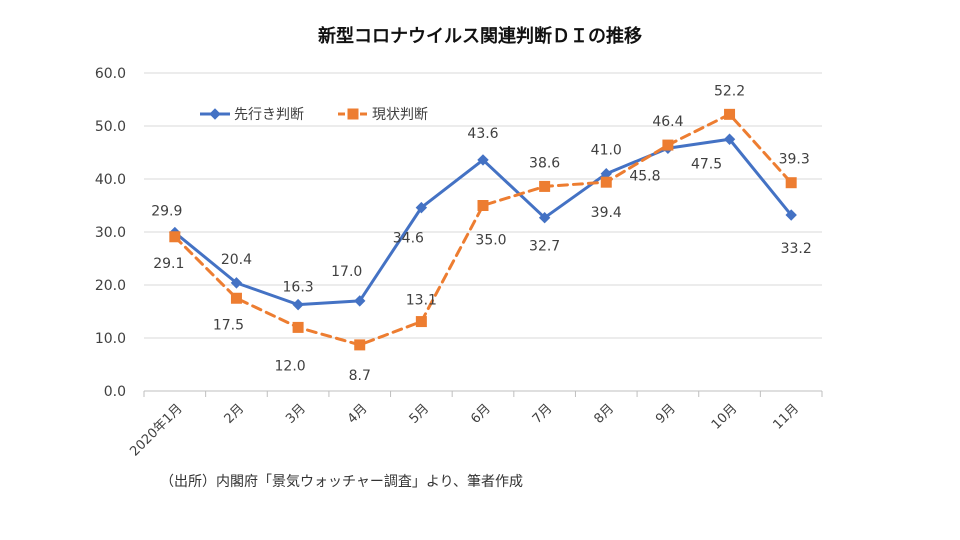 The height and width of the screenshot is (540, 960). Describe the element at coordinates (604, 414) in the screenshot. I see `x-tick-label: 8月` at that location.